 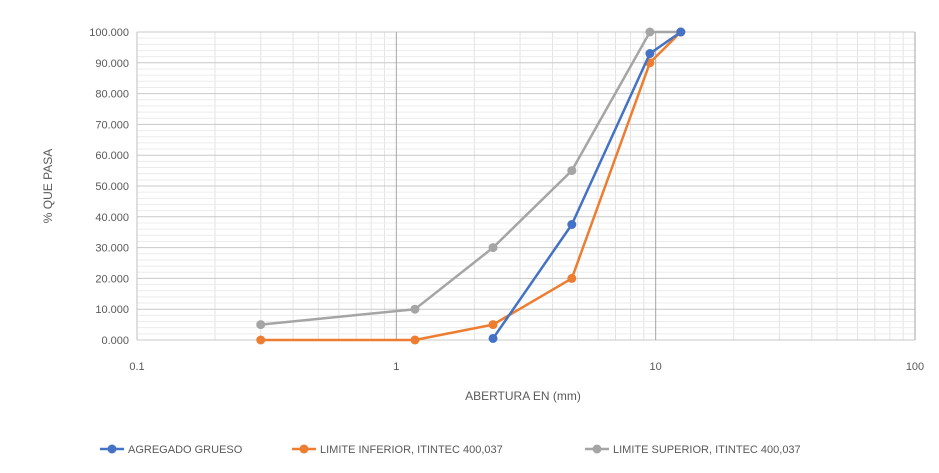 What do you see at coordinates (656, 367) in the screenshot?
I see `x-tick-label: 10` at bounding box center [656, 367].